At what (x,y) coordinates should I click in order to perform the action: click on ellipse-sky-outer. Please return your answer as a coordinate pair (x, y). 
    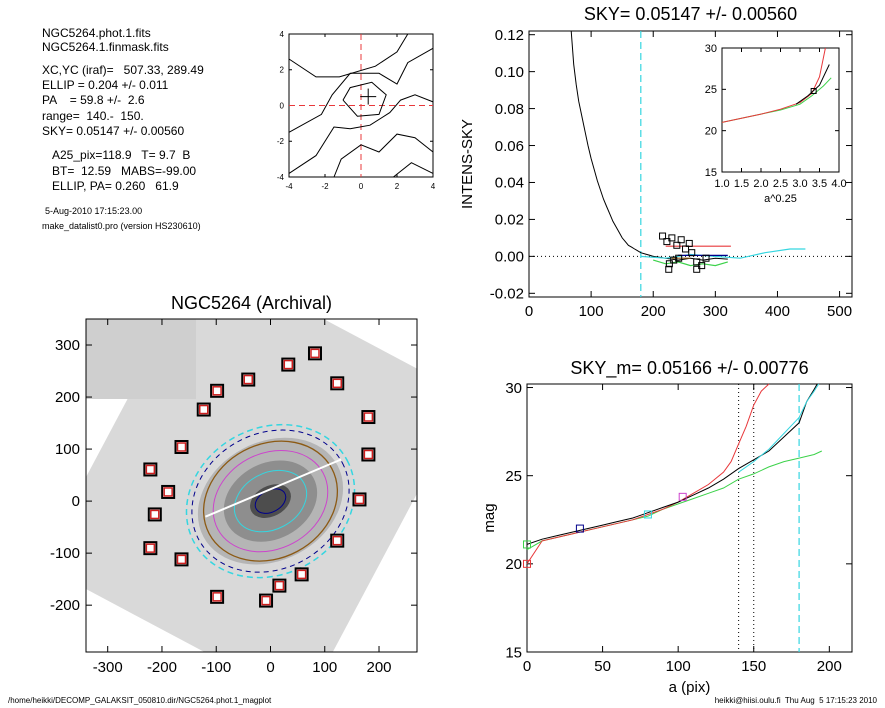
    Looking at the image, I should click on (270, 501).